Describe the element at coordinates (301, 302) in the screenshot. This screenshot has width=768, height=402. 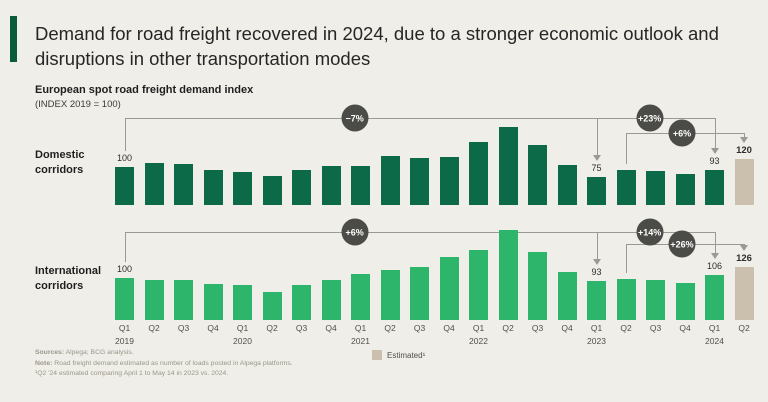
I see `bar-international-q3-2020` at that location.